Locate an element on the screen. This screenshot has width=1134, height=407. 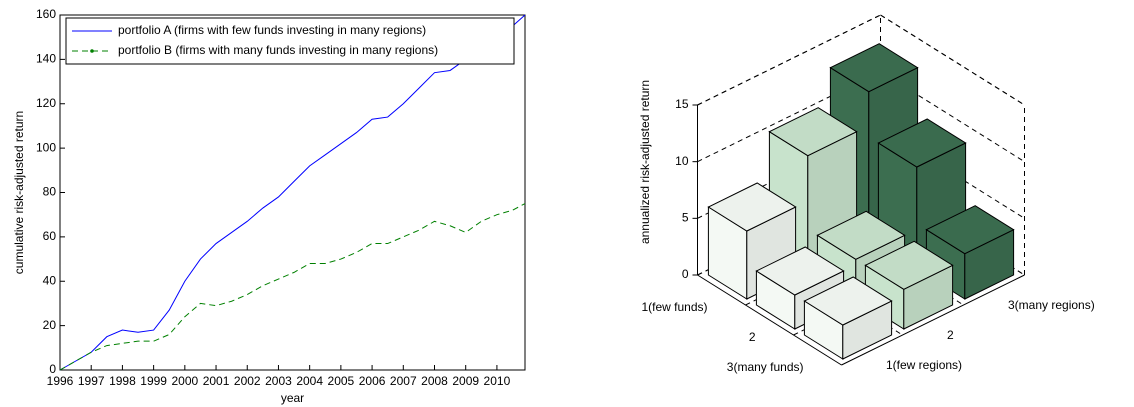
y-tick-label: 60 is located at coordinates (50, 236).